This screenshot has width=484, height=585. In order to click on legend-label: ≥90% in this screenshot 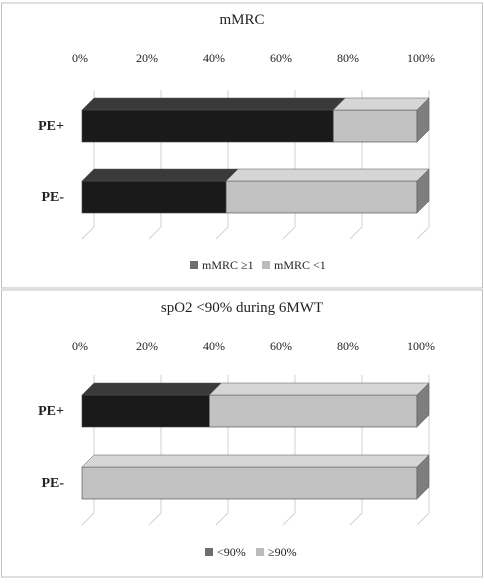, I will do `click(282, 552)`.